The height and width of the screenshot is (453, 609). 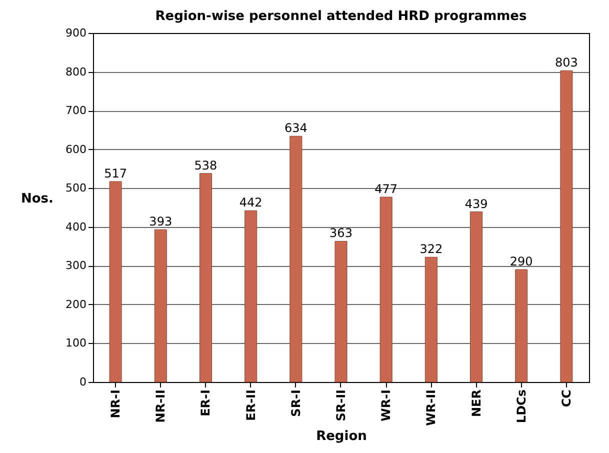 What do you see at coordinates (76, 71) in the screenshot?
I see `y-tick-label: 800` at bounding box center [76, 71].